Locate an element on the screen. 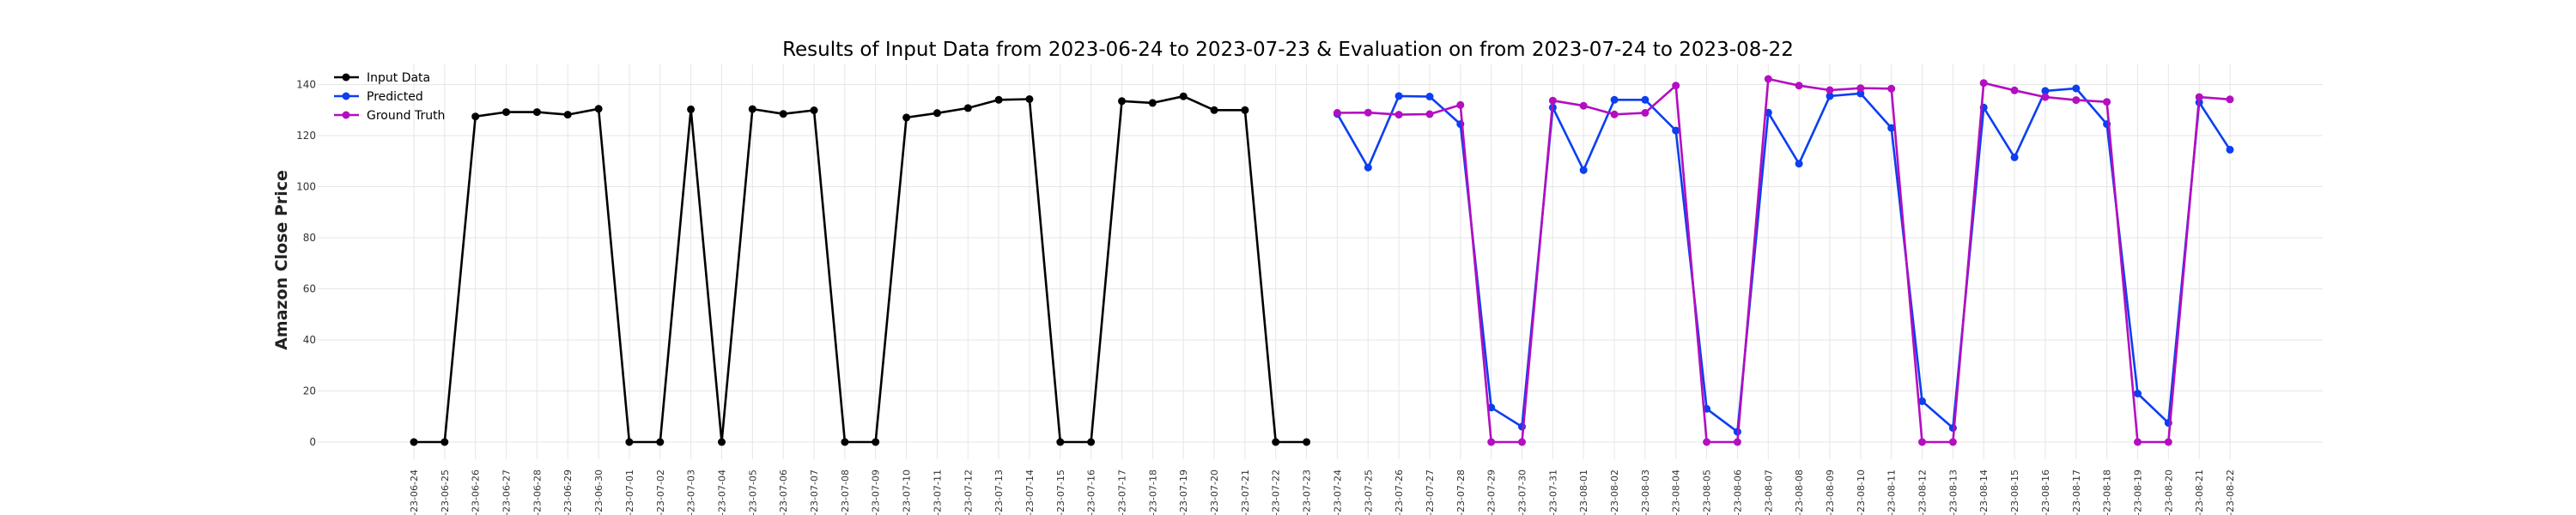 The image size is (2576, 515). x-tick-label: -23-07-03 is located at coordinates (691, 492).